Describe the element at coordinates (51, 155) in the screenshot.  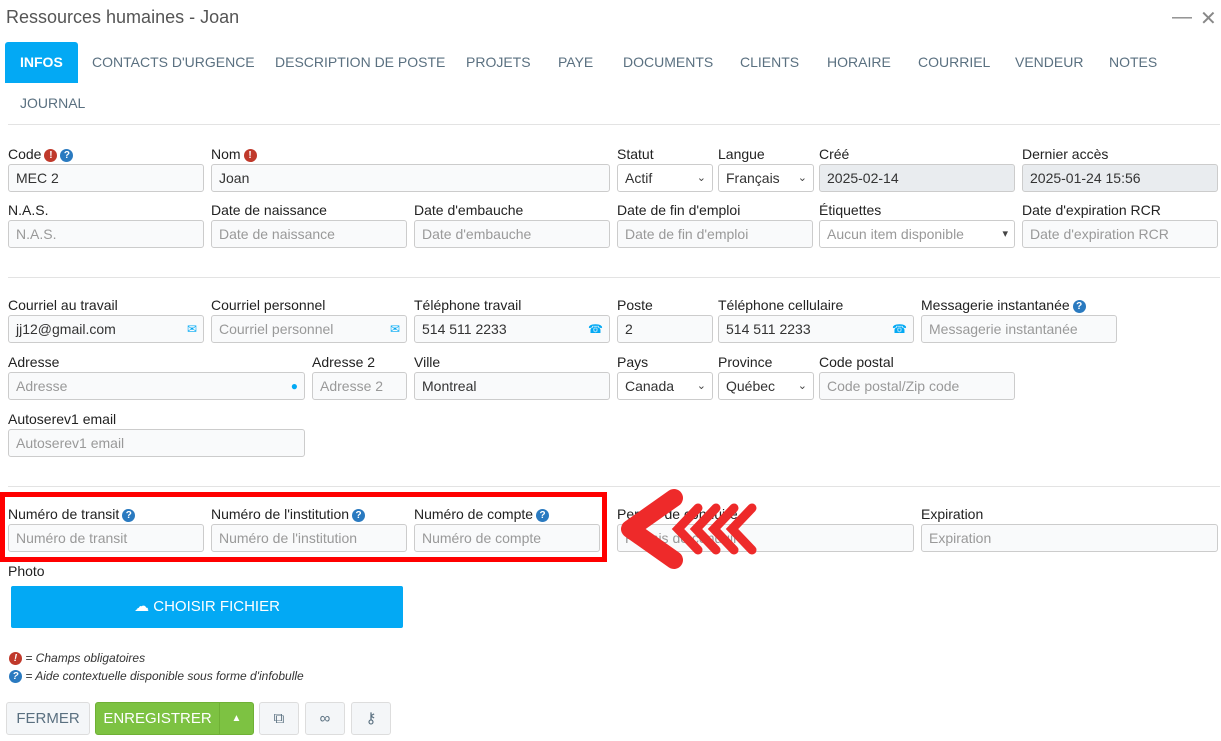
I see `required-icon: !` at that location.